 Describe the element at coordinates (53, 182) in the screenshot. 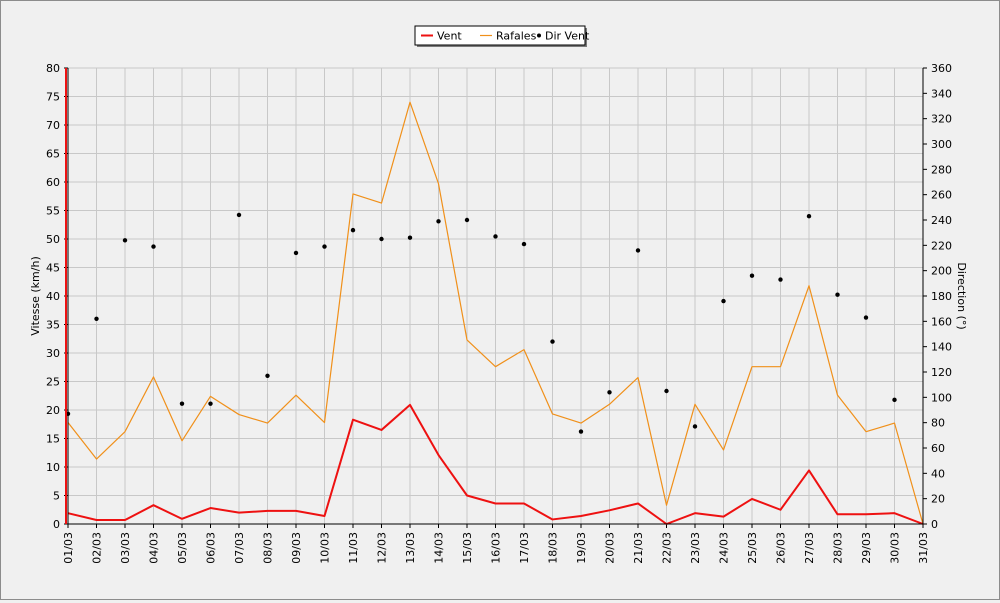

I see `left-tick-label: 60` at that location.